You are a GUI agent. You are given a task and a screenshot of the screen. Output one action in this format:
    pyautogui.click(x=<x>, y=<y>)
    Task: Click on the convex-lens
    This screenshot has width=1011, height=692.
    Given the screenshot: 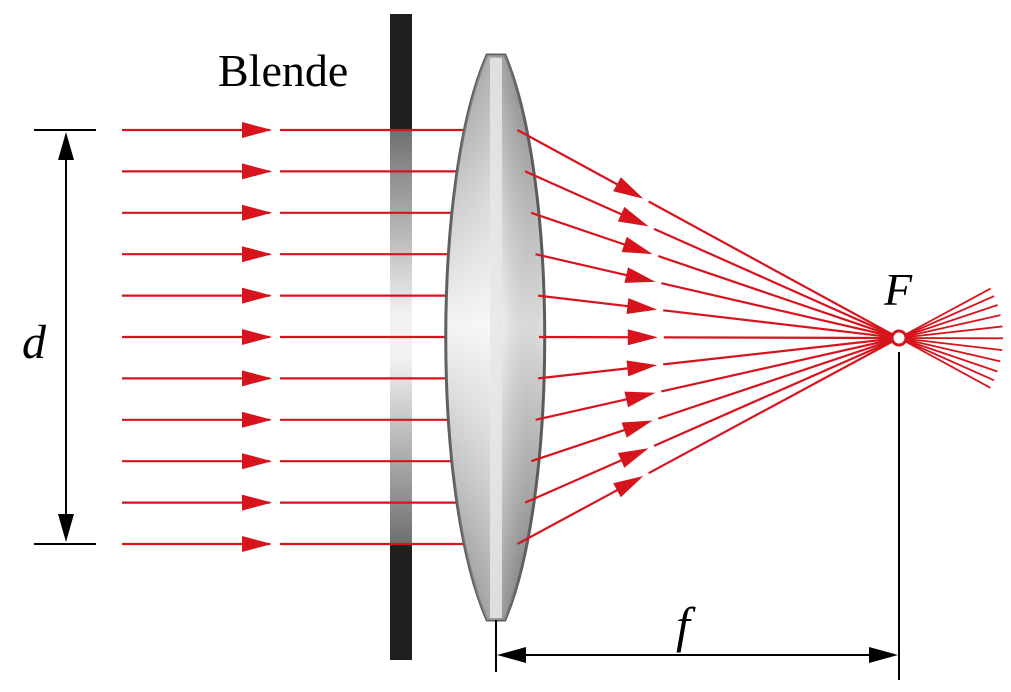 What is the action you would take?
    pyautogui.click(x=495, y=337)
    